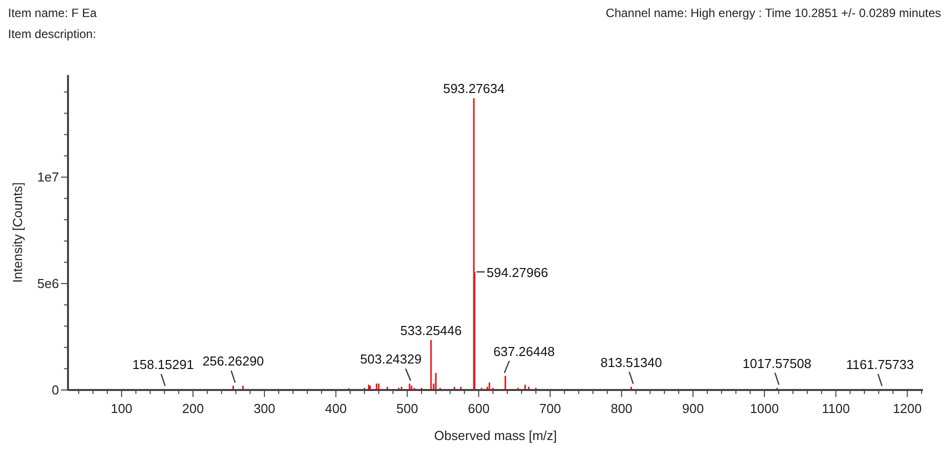 The width and height of the screenshot is (949, 456). I want to click on x-tick-label: 200, so click(193, 408).